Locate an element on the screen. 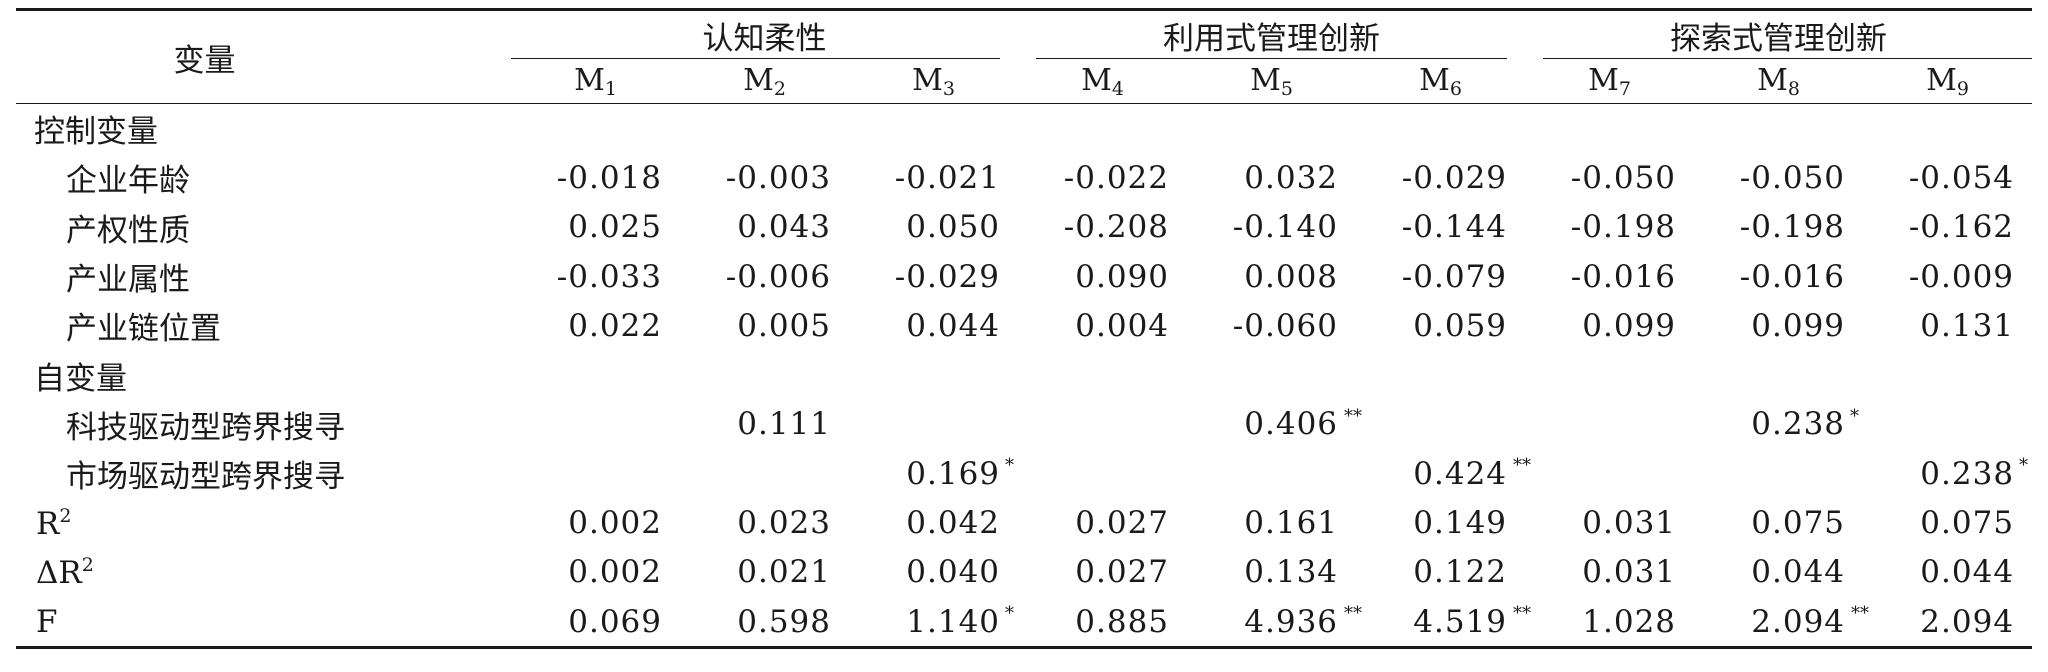  table-cell: -0.009 is located at coordinates (1947, 276).